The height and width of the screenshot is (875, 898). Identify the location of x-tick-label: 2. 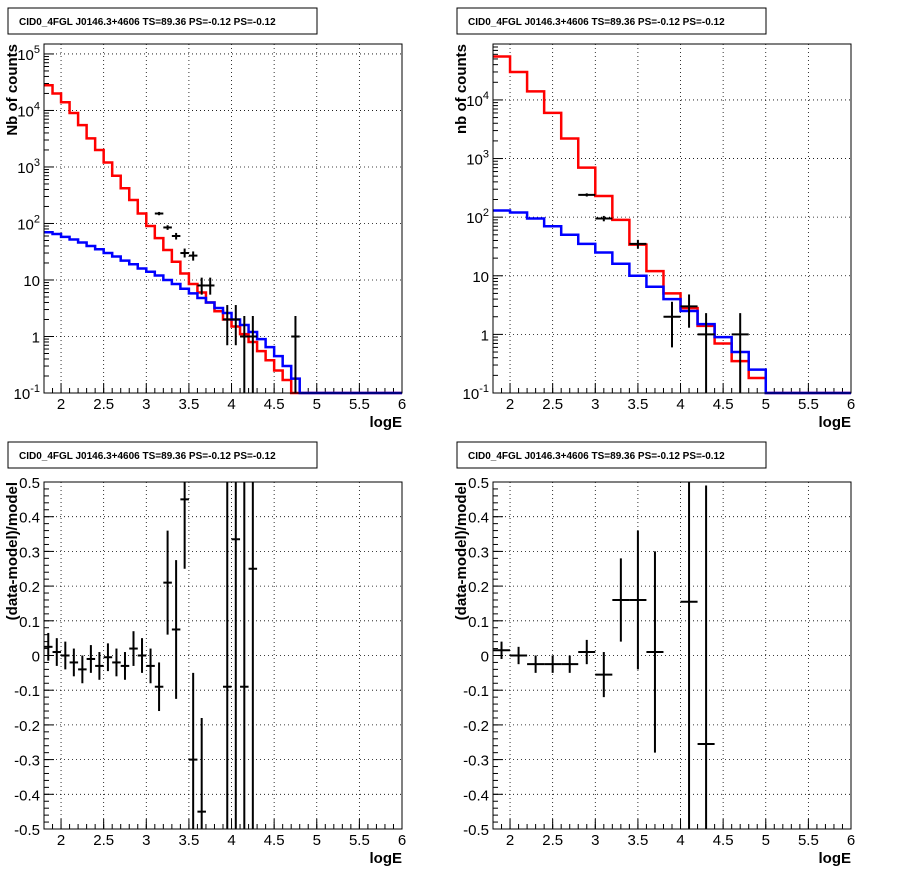
(510, 404).